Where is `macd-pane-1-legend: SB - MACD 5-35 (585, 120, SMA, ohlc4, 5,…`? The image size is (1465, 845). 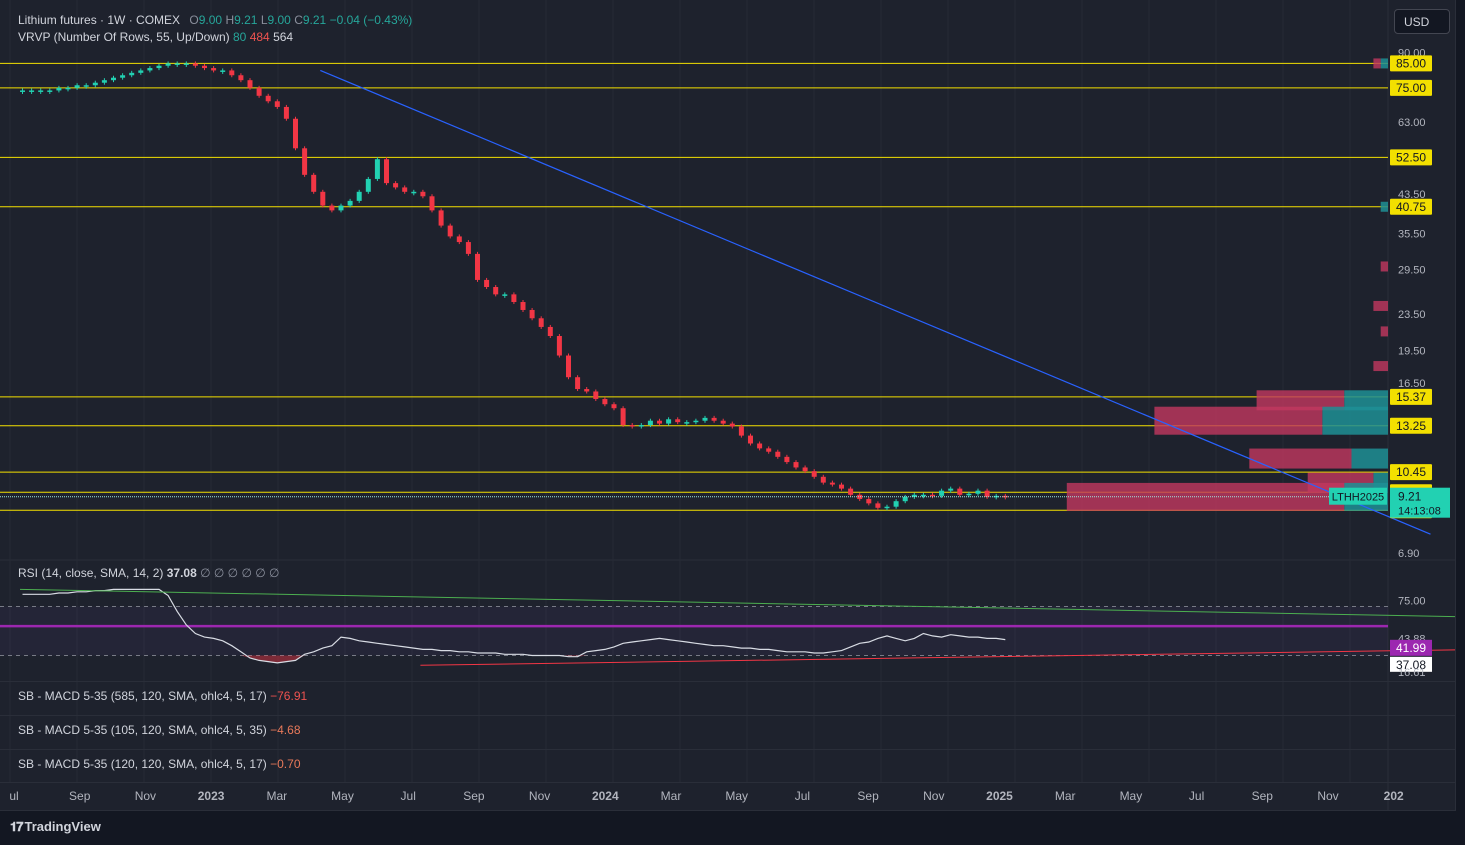
macd-pane-1-legend: SB - MACD 5-35 (585, 120, SMA, ohlc4, 5,… is located at coordinates (162, 696).